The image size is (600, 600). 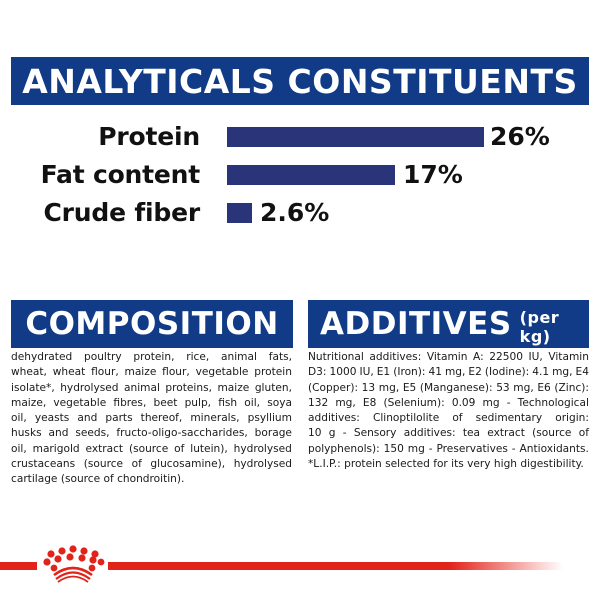 I want to click on composition-banner: COMPOSITION, so click(x=152, y=324).